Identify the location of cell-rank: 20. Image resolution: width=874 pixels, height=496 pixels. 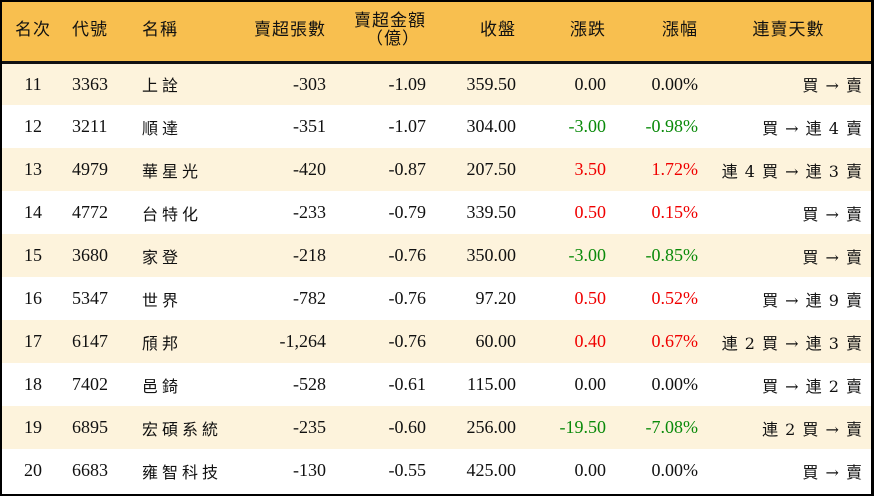
(33, 470).